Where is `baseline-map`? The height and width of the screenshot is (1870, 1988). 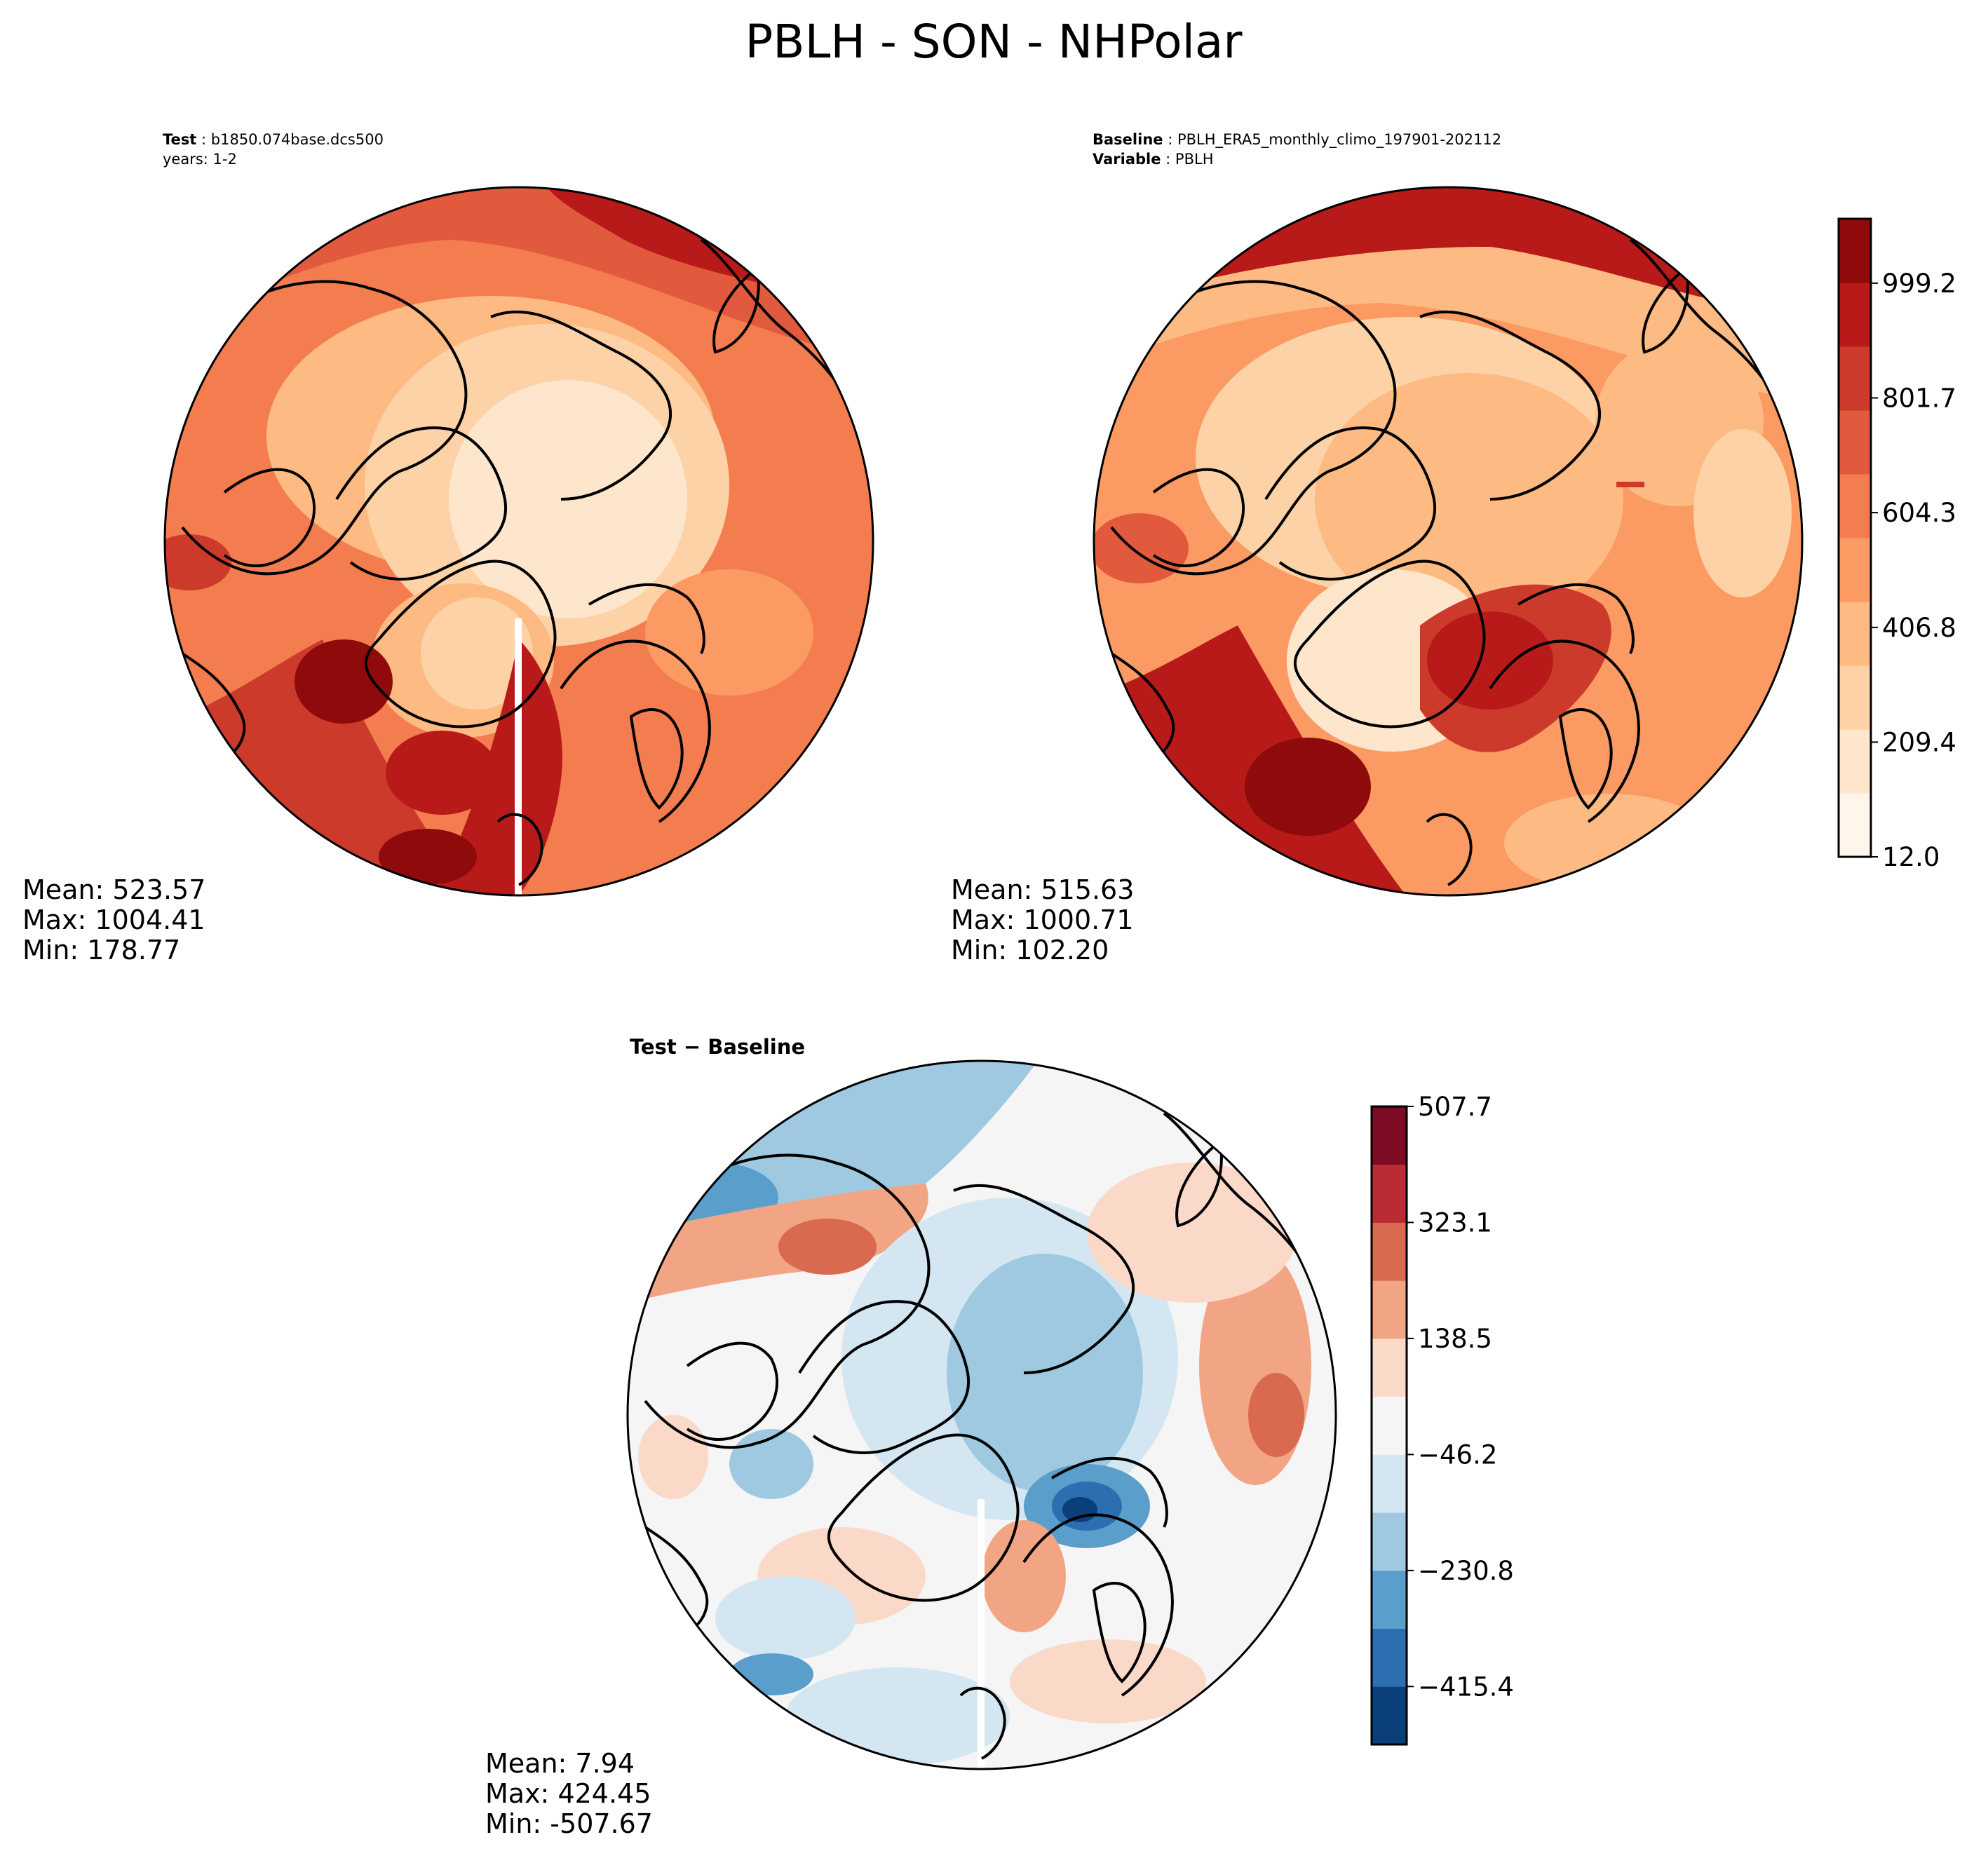 baseline-map is located at coordinates (1448, 541).